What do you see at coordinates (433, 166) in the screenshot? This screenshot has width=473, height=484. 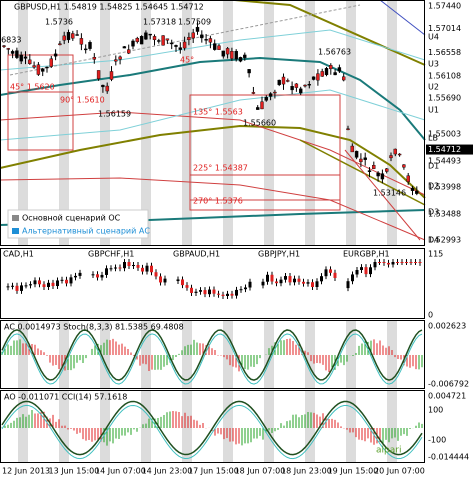 I see `label: D1` at bounding box center [433, 166].